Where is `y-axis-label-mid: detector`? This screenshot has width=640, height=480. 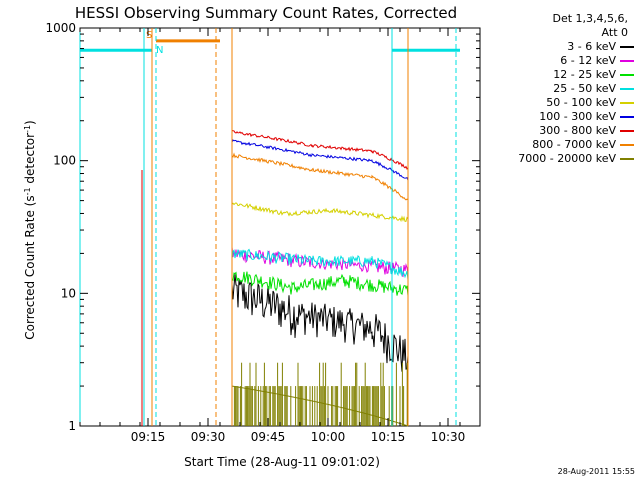
y-axis-label-mid: detector is located at coordinates (30, 160).